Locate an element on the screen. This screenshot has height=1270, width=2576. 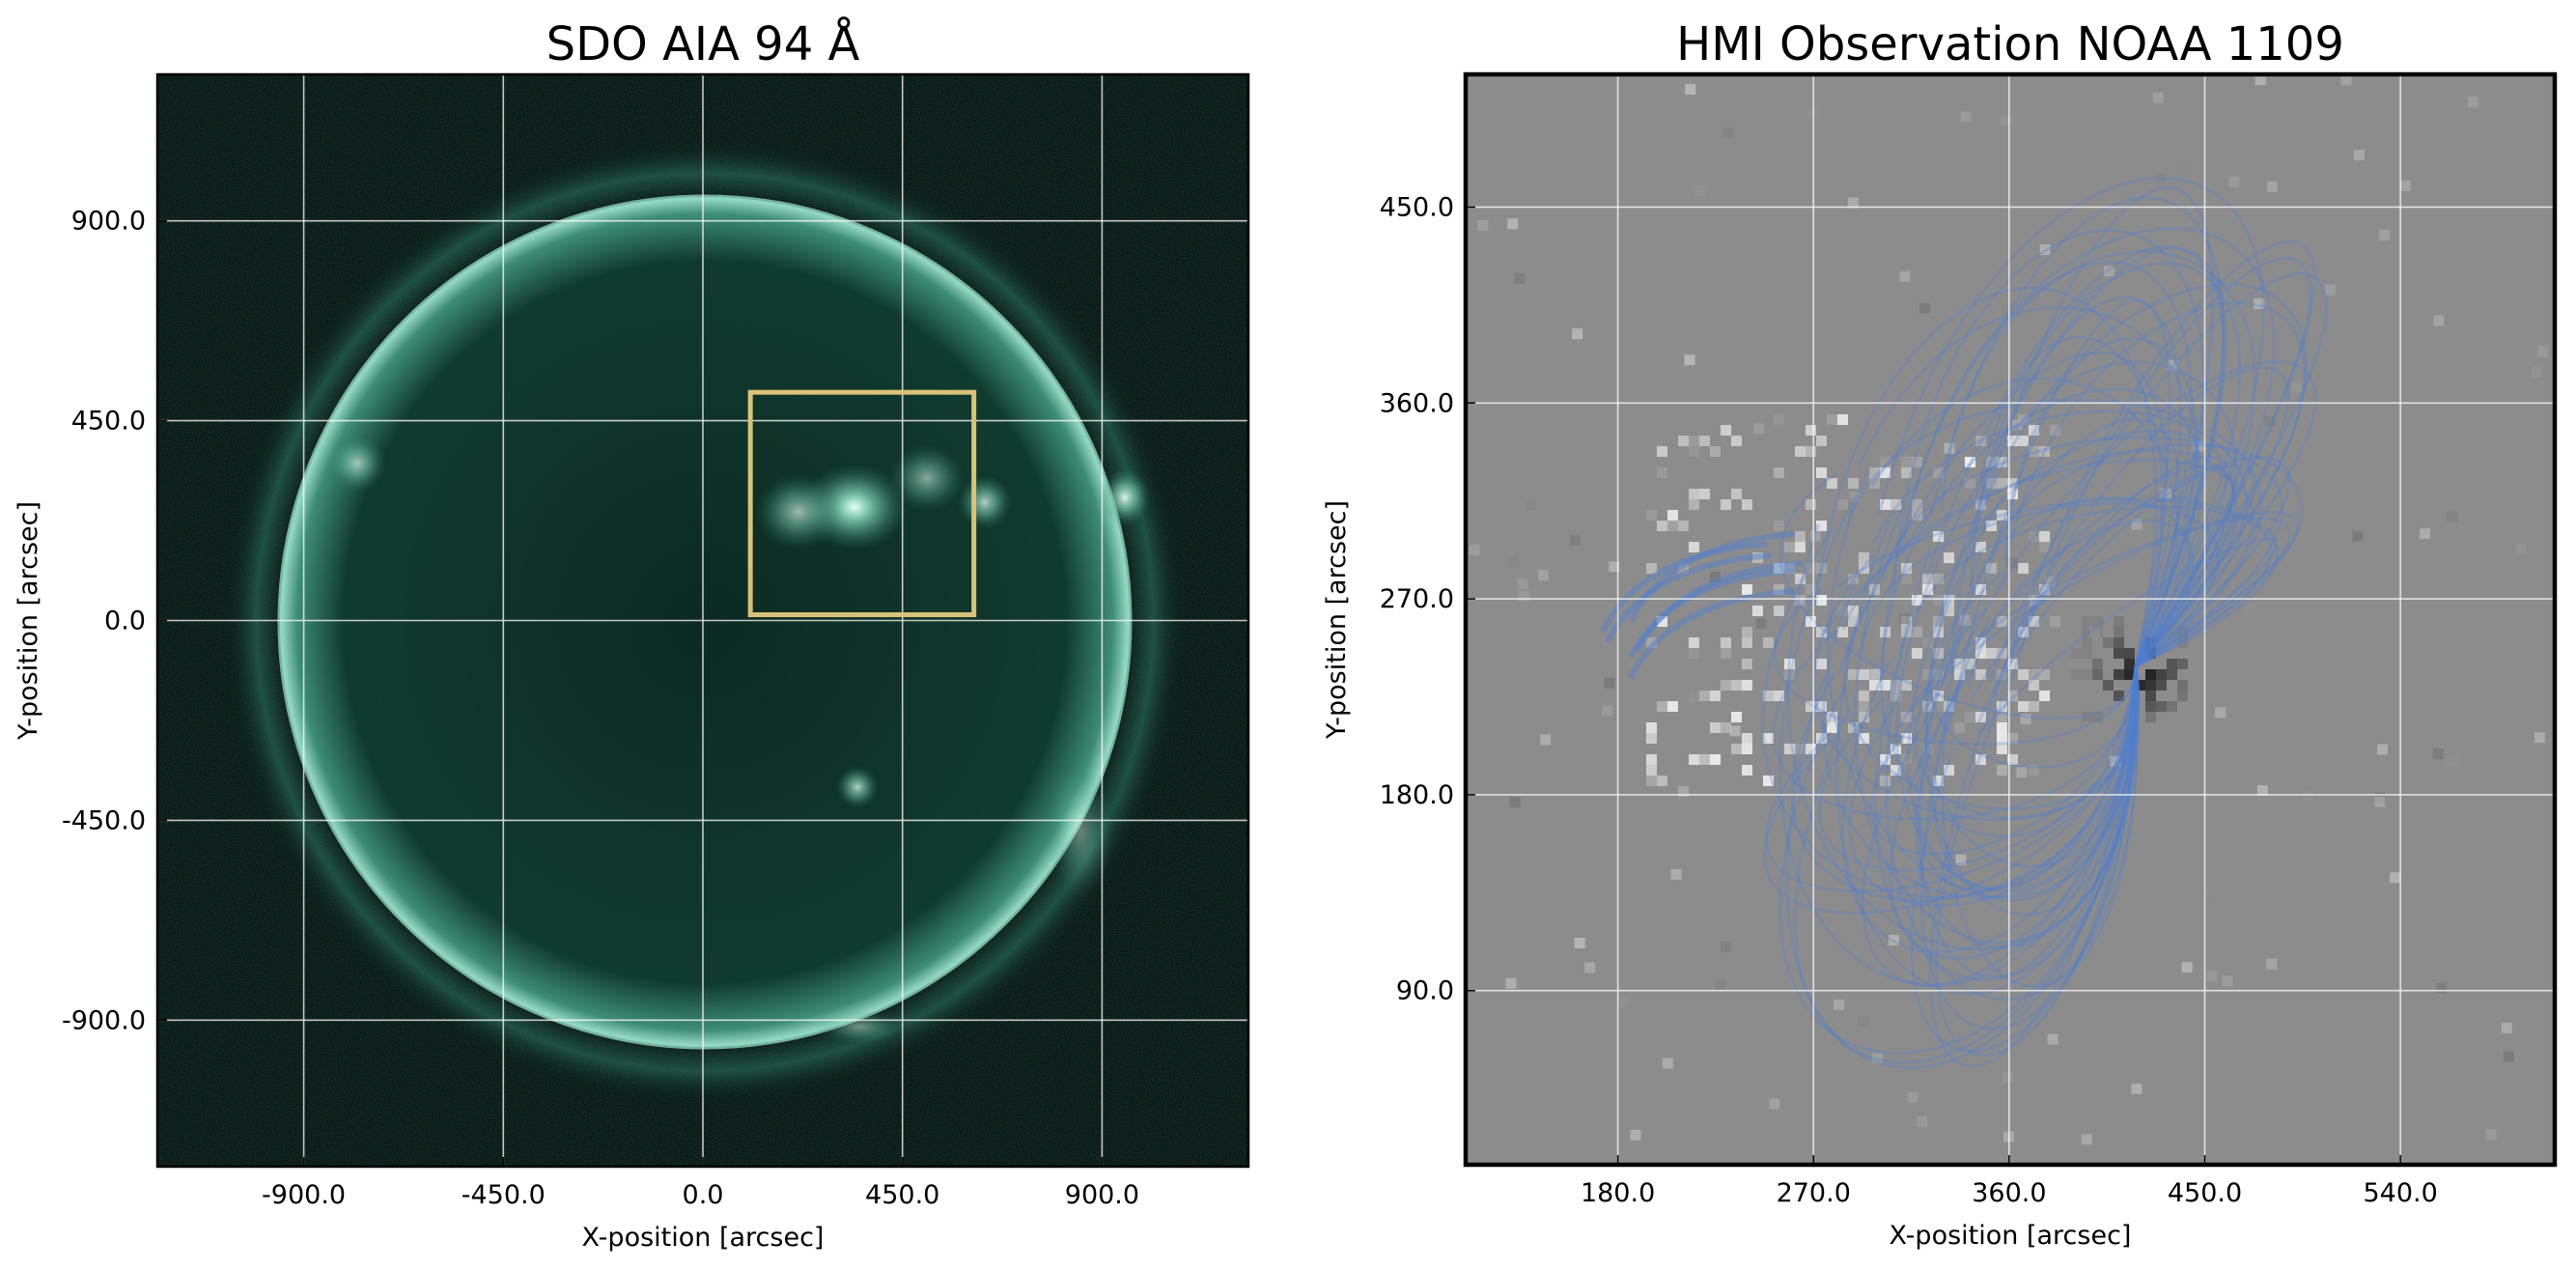
x-tick-label: -900.0 is located at coordinates (304, 1195).